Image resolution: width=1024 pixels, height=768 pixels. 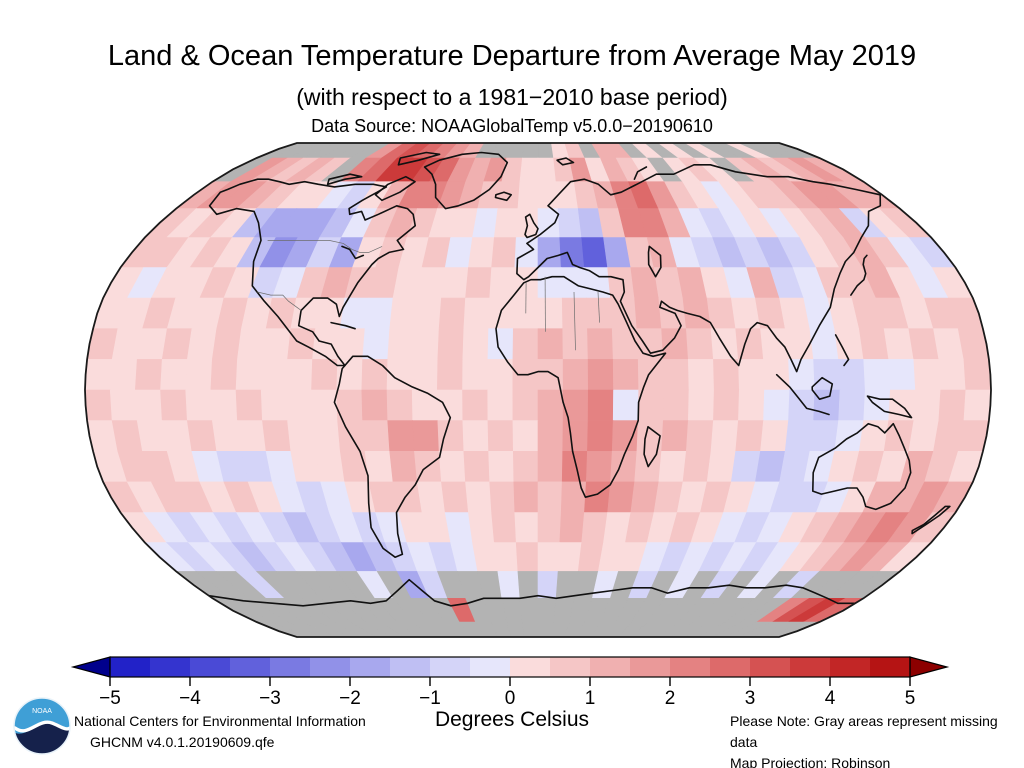 What do you see at coordinates (430, 698) in the screenshot?
I see `svg-text: −1` at bounding box center [430, 698].